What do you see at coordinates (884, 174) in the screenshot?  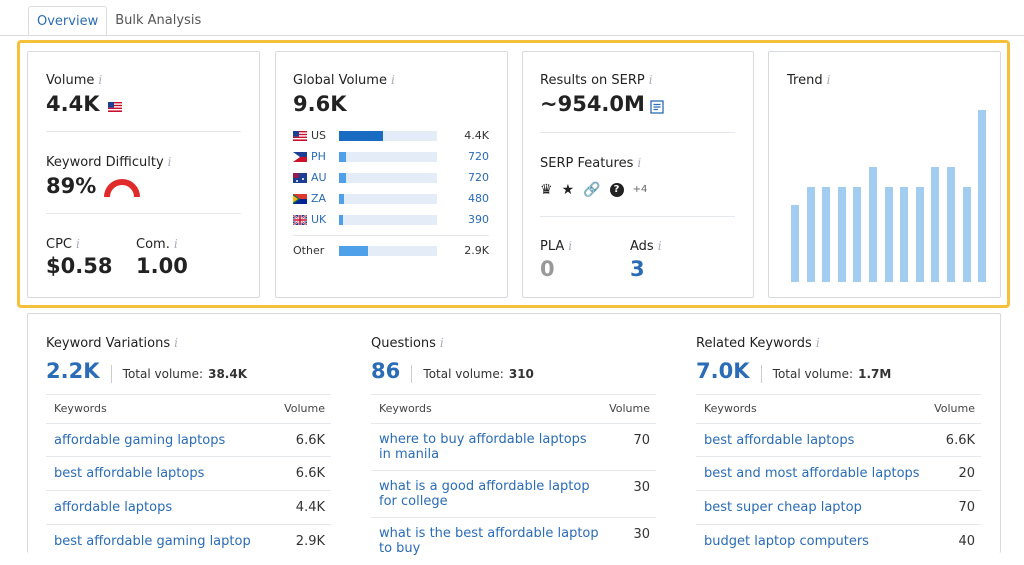 I see `trend-card: Trend i` at bounding box center [884, 174].